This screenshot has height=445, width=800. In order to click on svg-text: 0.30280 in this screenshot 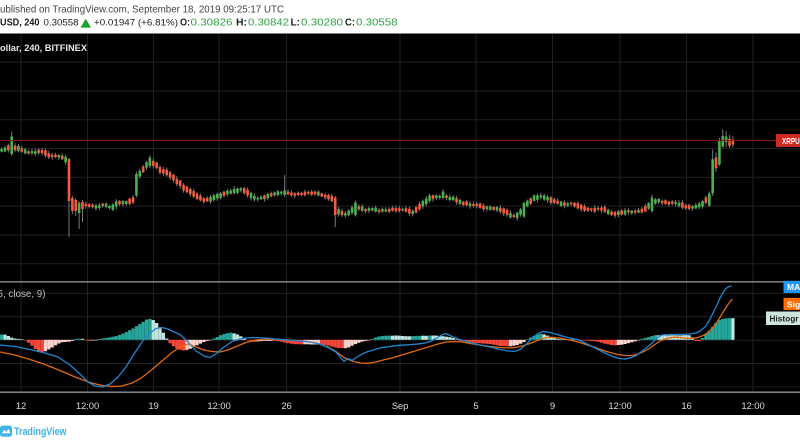, I will do `click(322, 22)`.